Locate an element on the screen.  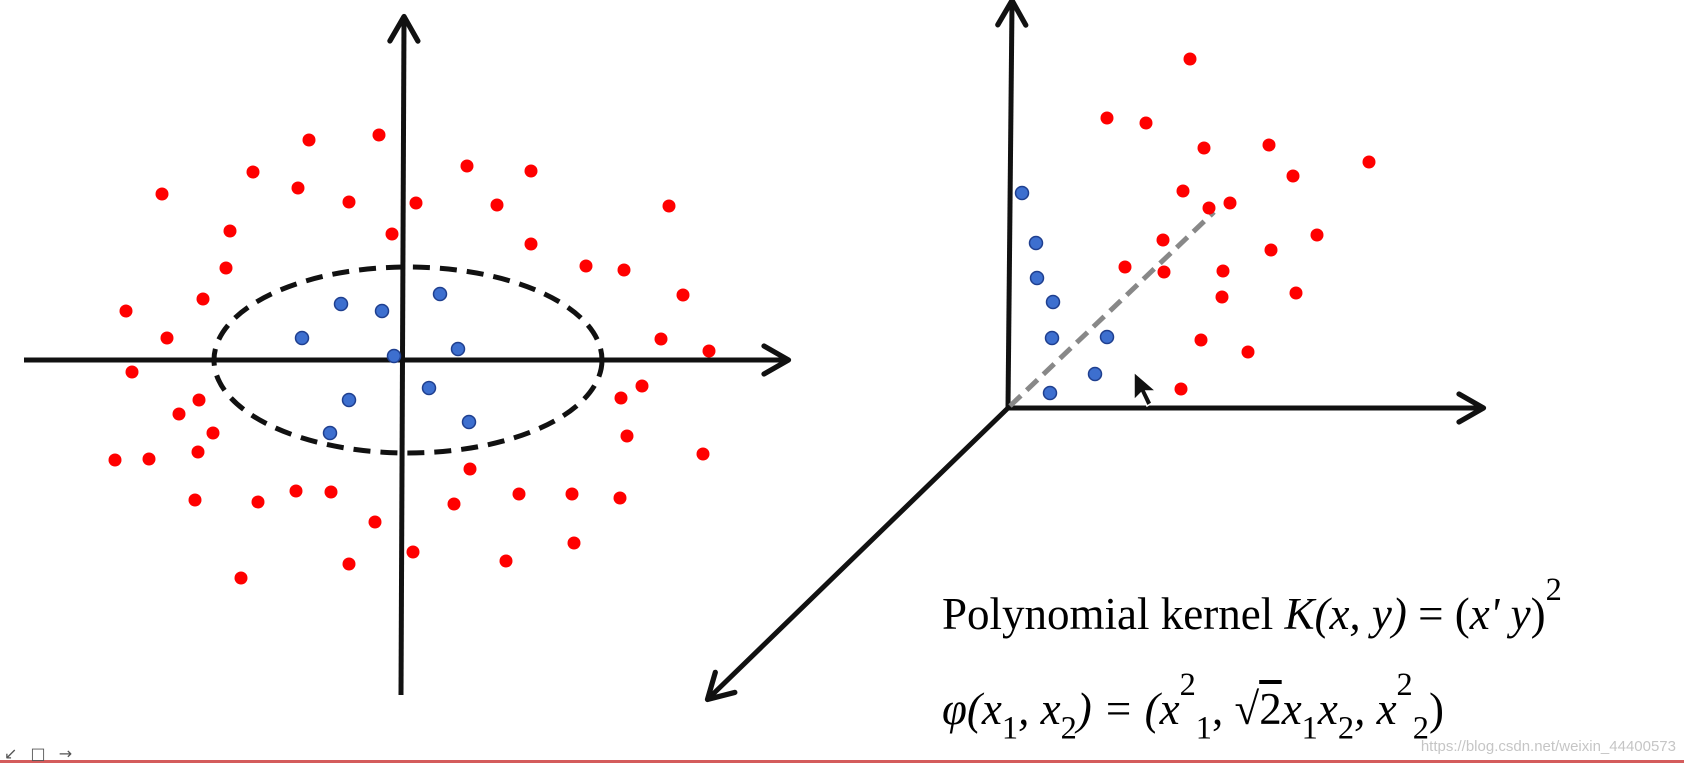
phi-mid-x1: x is located at coordinates (1291, 709).